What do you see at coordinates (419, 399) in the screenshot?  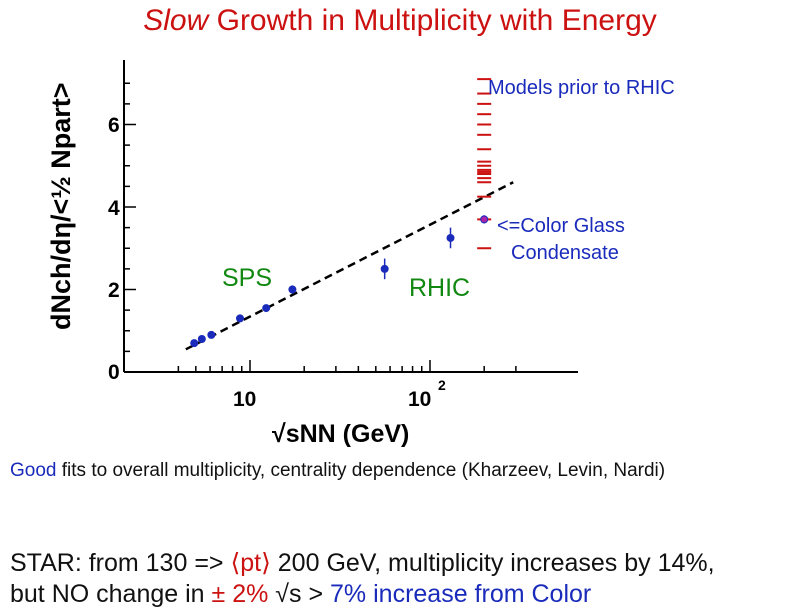 I see `xtick-label-100: 10` at bounding box center [419, 399].